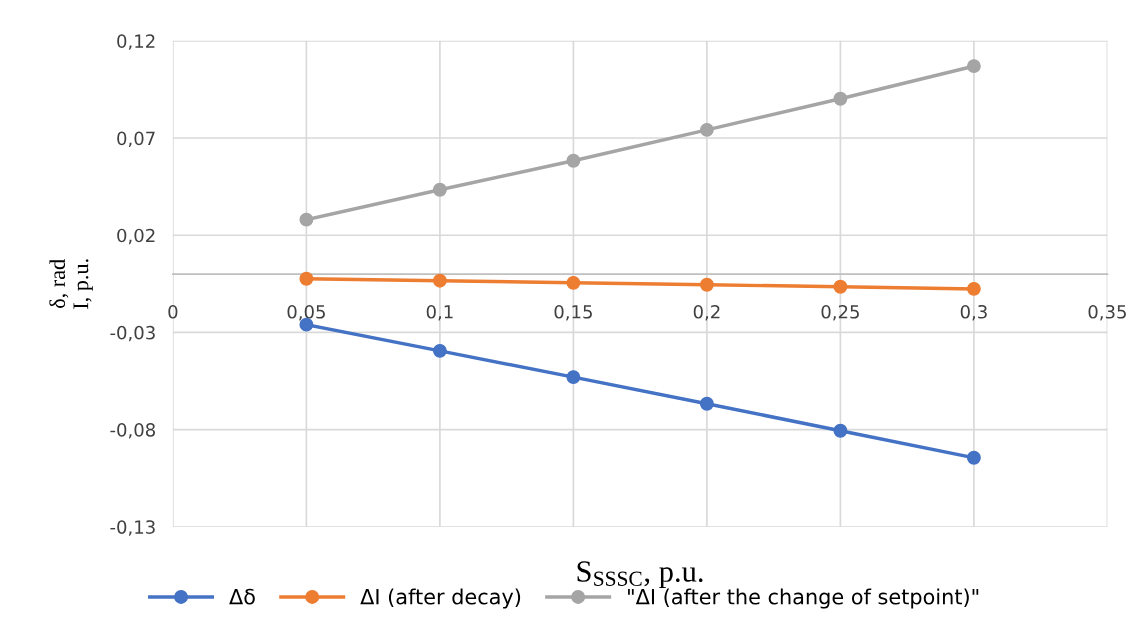  I want to click on x-tick-label: 0,15, so click(573, 312).